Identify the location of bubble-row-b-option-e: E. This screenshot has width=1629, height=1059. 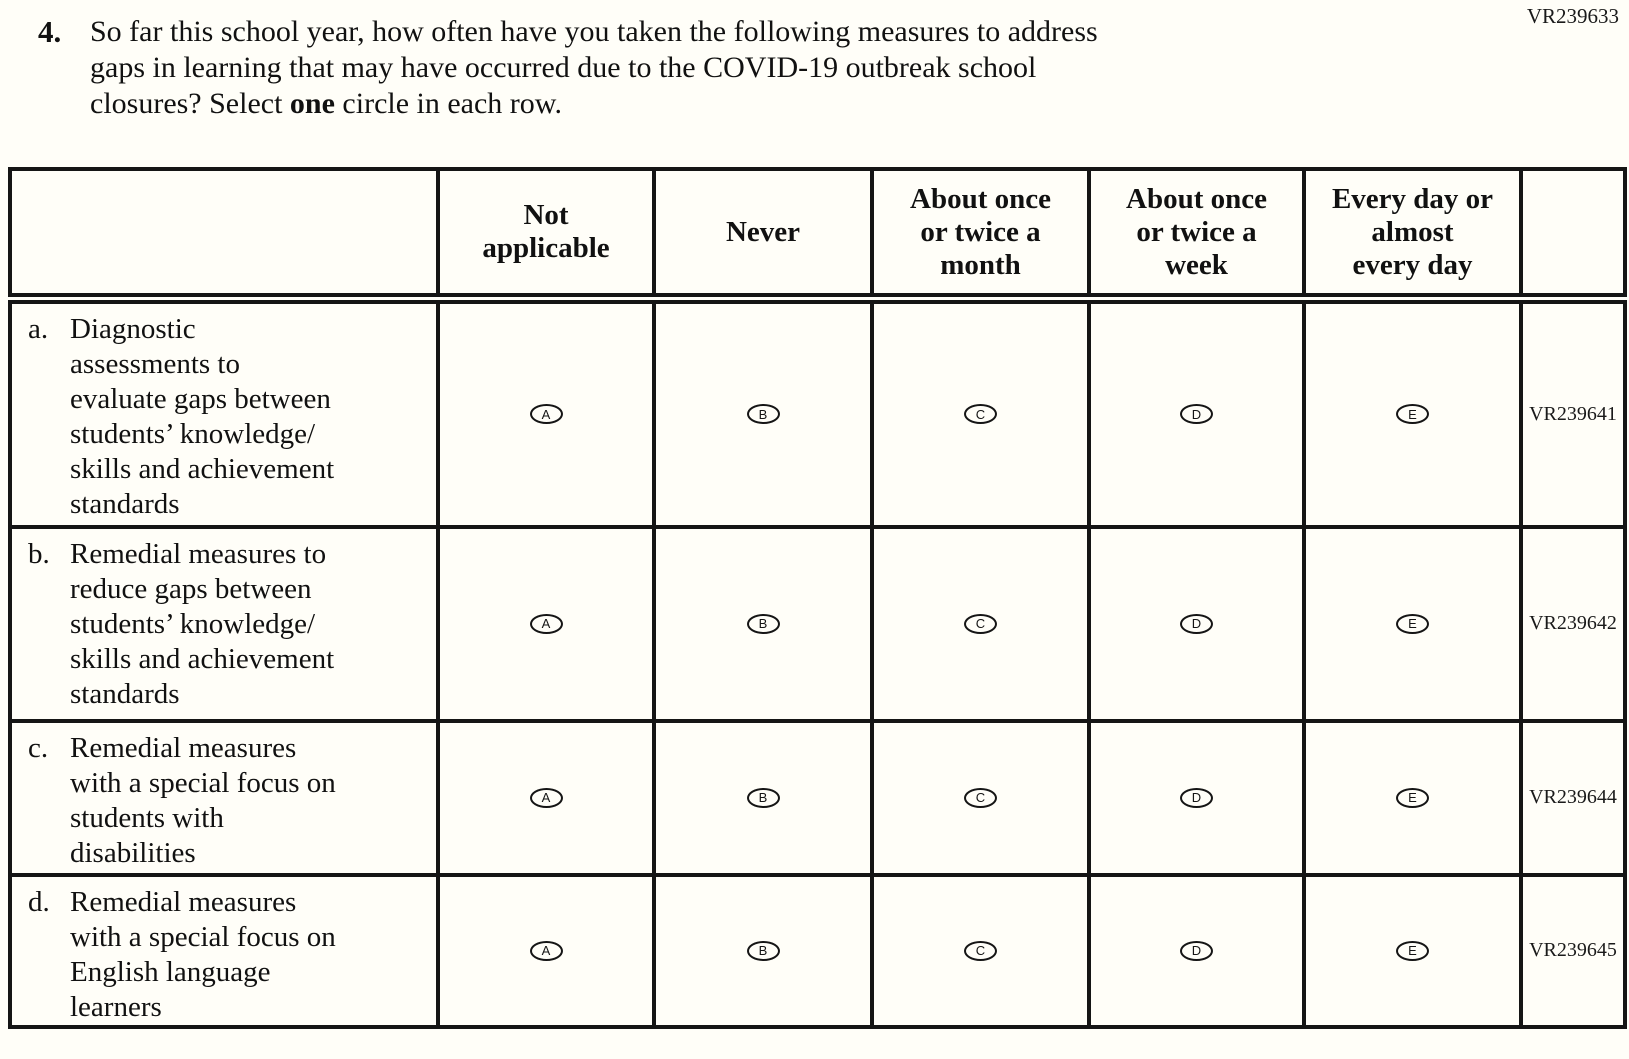
(1412, 623).